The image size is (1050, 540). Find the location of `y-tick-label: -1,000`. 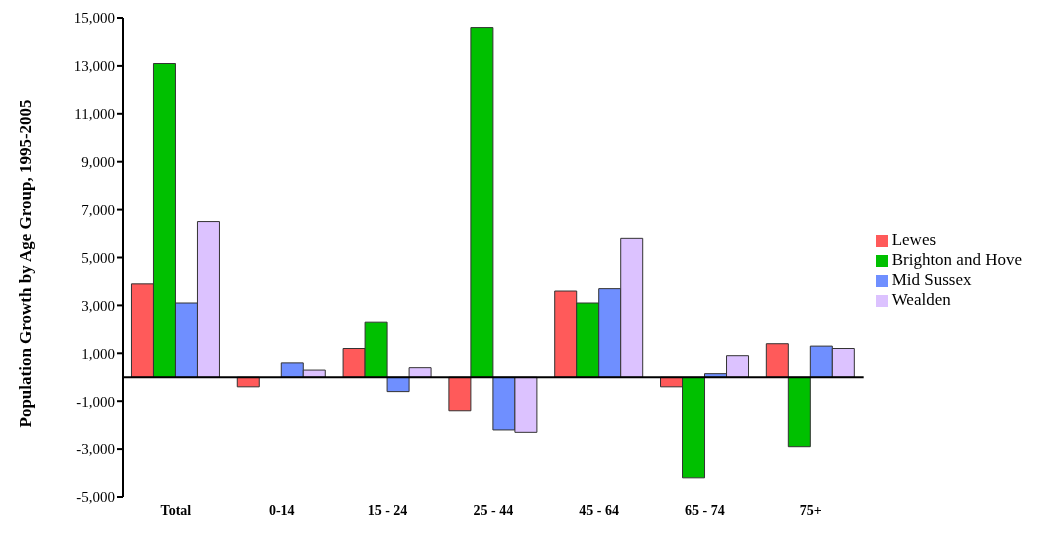

y-tick-label: -1,000 is located at coordinates (95, 401).